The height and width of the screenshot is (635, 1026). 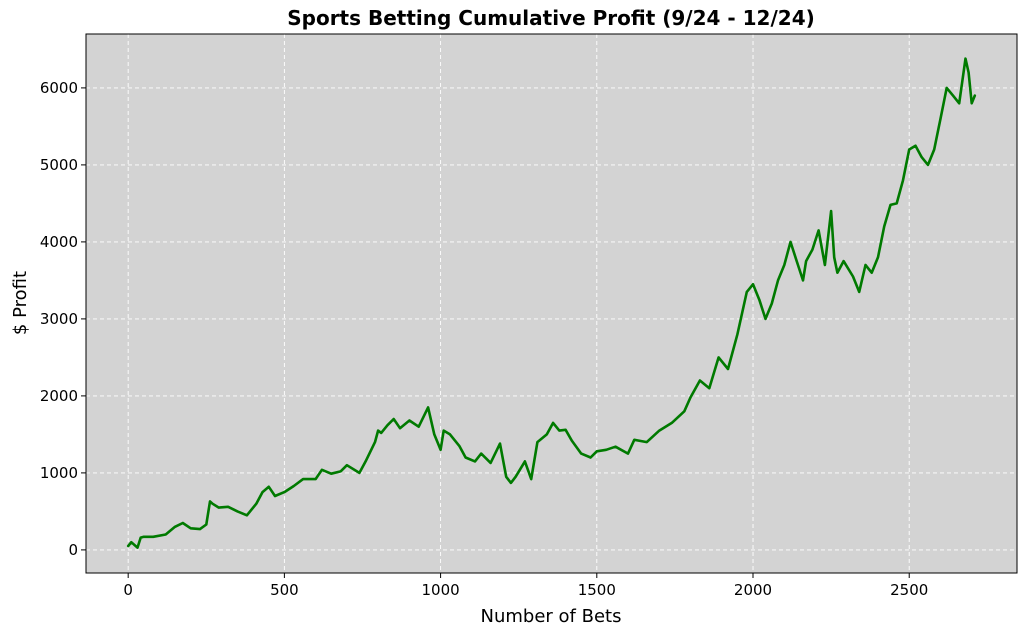 I want to click on x-tick-label: 2500, so click(x=909, y=590).